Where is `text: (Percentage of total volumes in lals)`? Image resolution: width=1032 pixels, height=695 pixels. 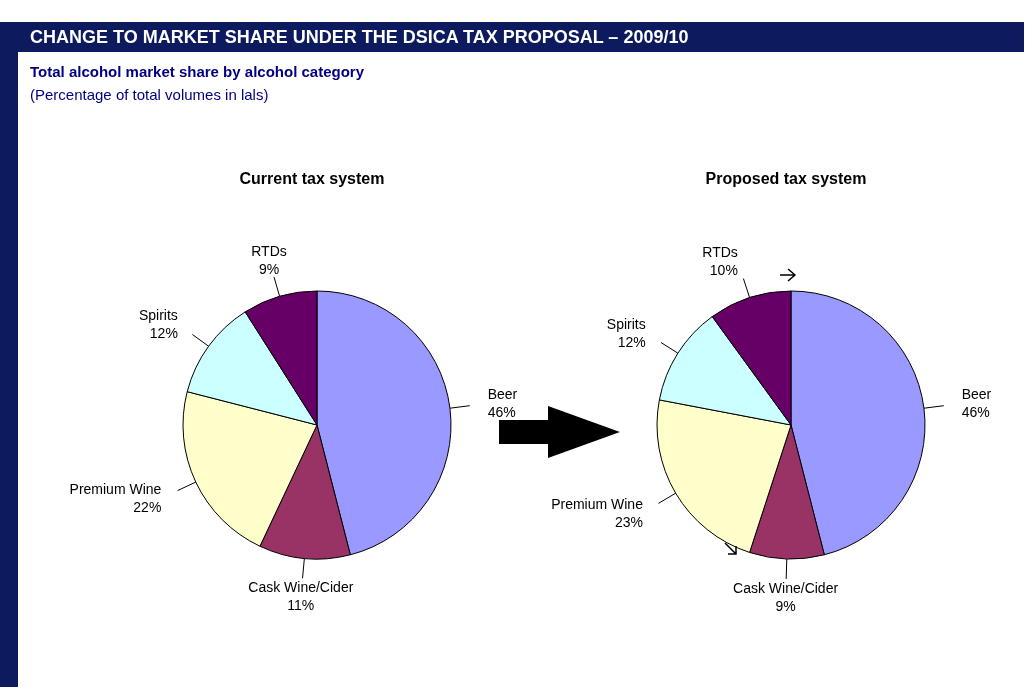 text: (Percentage of total volumes in lals) is located at coordinates (149, 94).